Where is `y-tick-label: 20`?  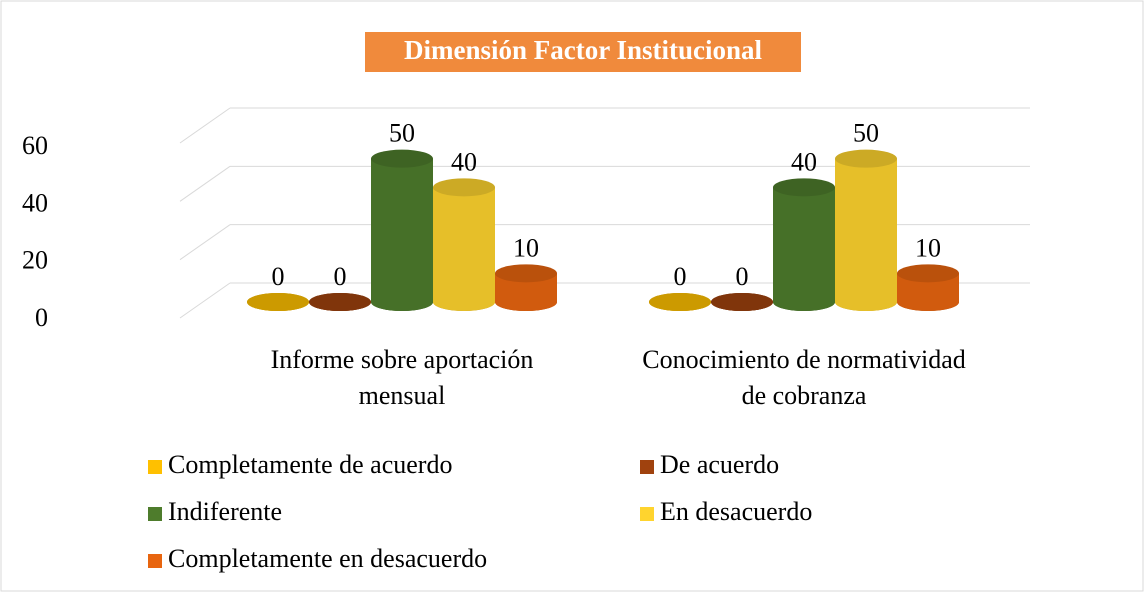 y-tick-label: 20 is located at coordinates (35, 260).